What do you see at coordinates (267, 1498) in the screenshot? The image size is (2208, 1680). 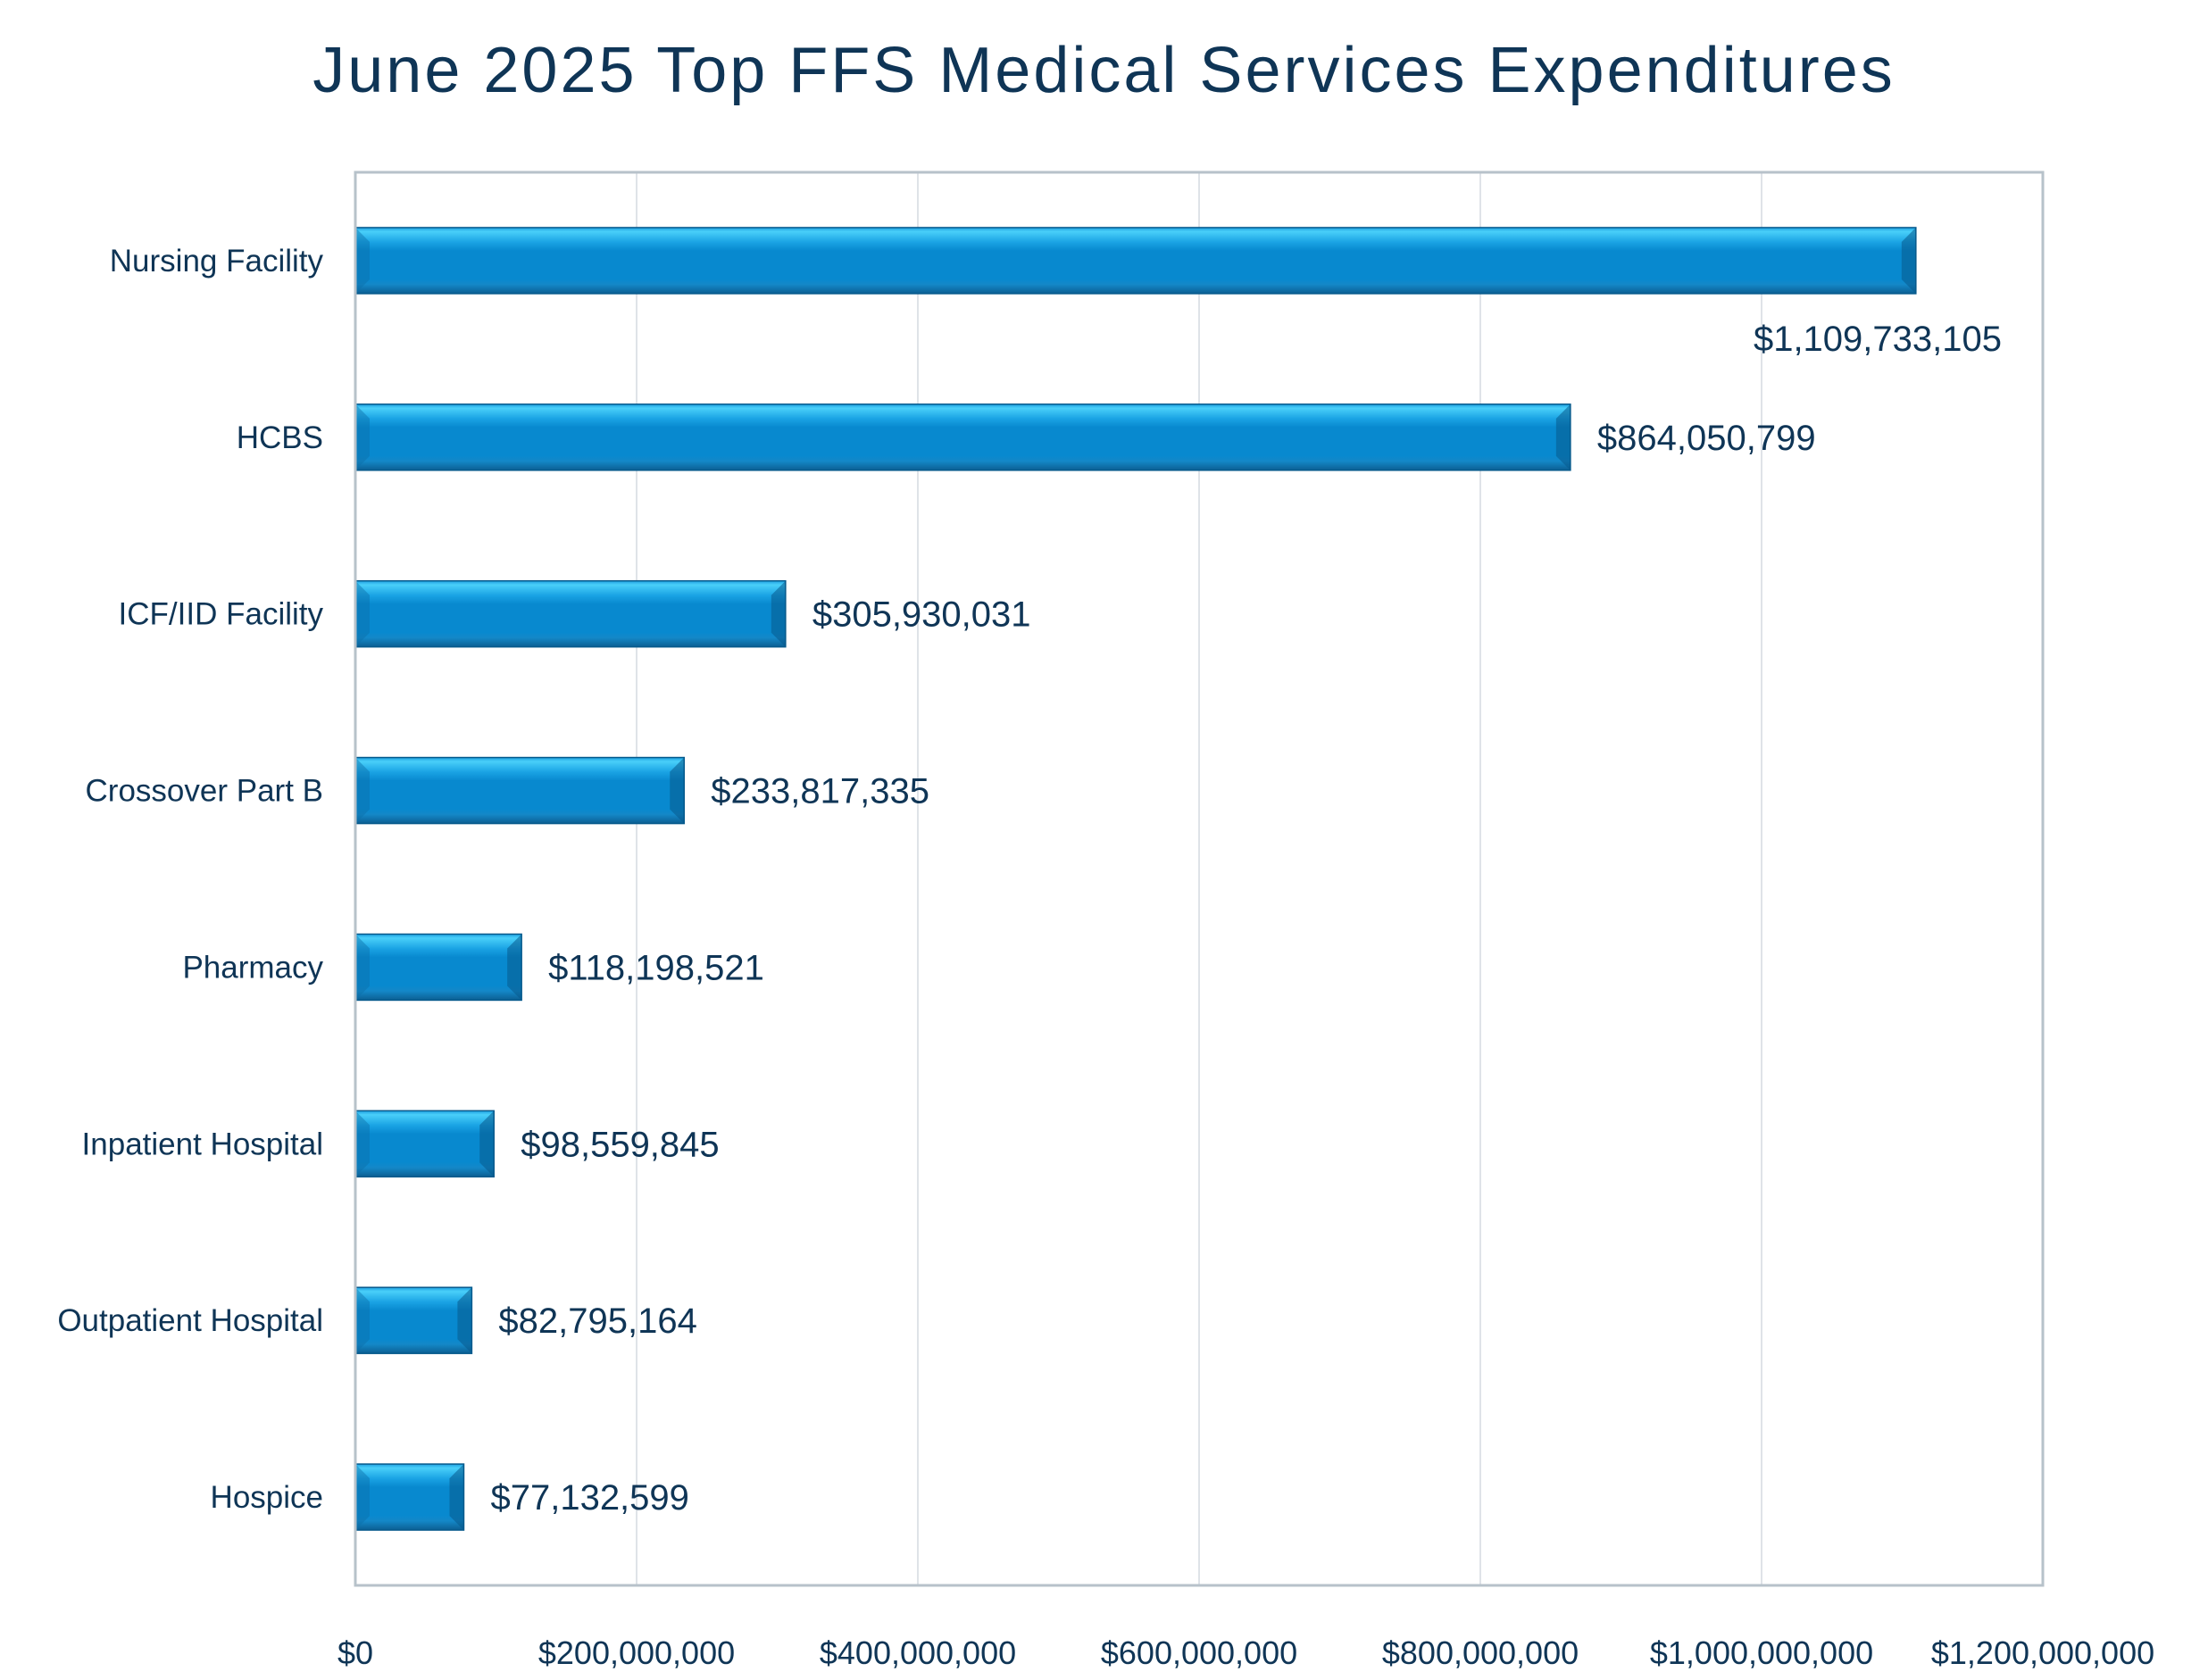 I see `category-label: Hospice` at bounding box center [267, 1498].